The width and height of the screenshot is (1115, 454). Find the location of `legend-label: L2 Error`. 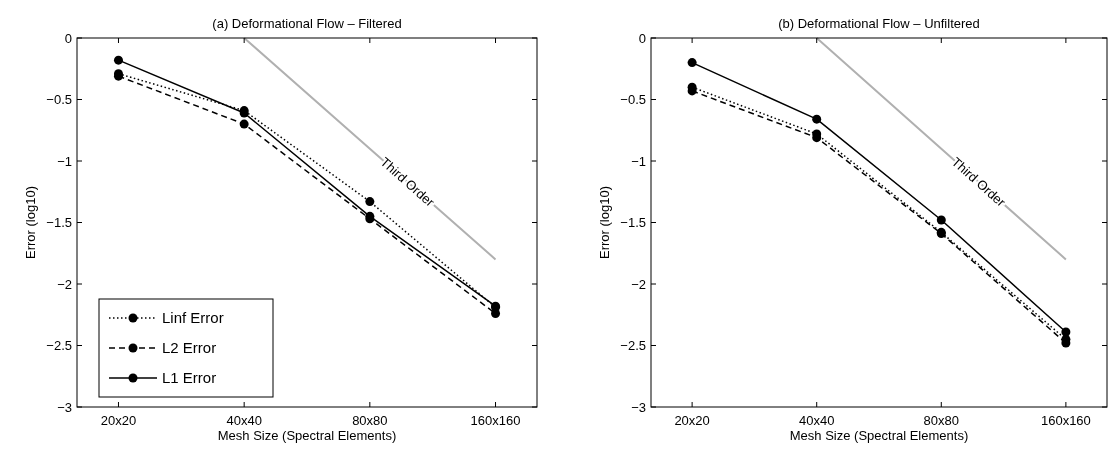

legend-label: L2 Error is located at coordinates (189, 348).